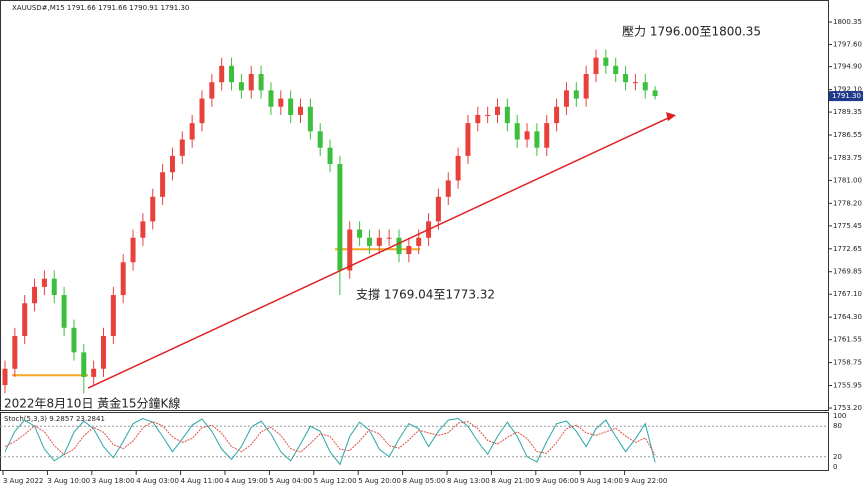 The image size is (865, 490). Describe the element at coordinates (847, 67) in the screenshot. I see `y-tick-label: 1794.90` at that location.